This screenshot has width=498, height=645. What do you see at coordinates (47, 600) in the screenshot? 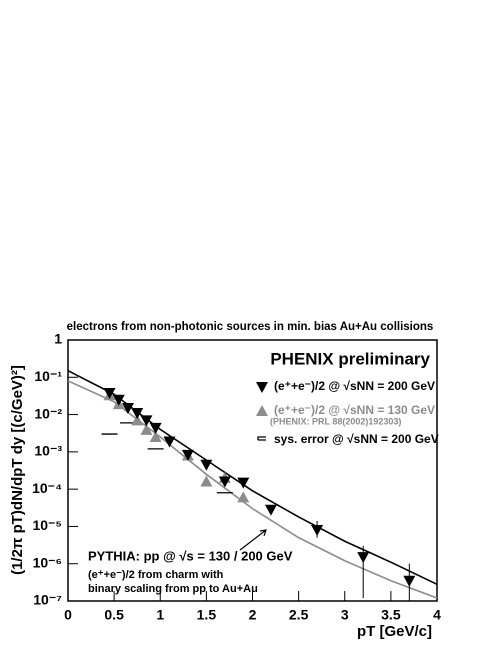
I see `y-tick-label: 10⁻⁷` at bounding box center [47, 600].